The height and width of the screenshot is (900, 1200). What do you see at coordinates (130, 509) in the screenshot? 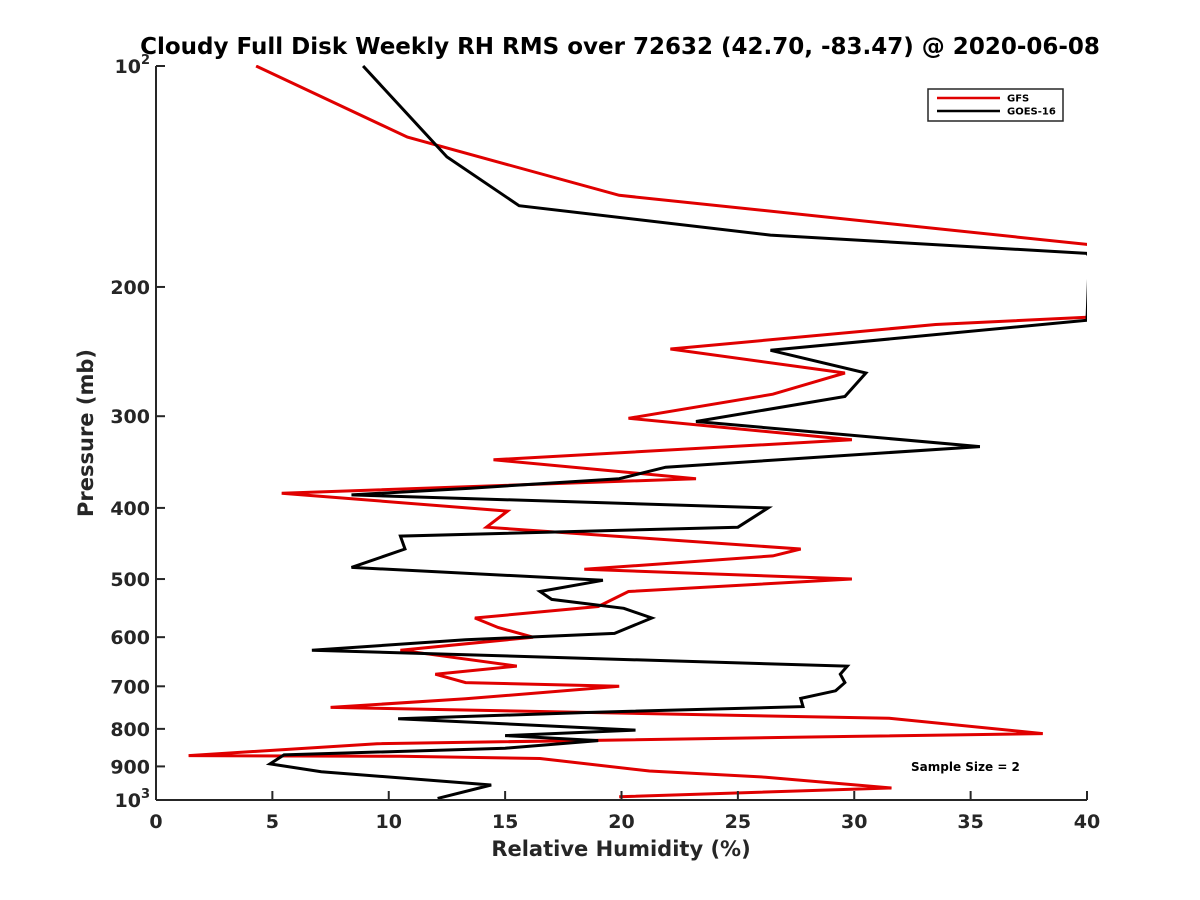
I see `y-tick-label: 400` at bounding box center [130, 509].